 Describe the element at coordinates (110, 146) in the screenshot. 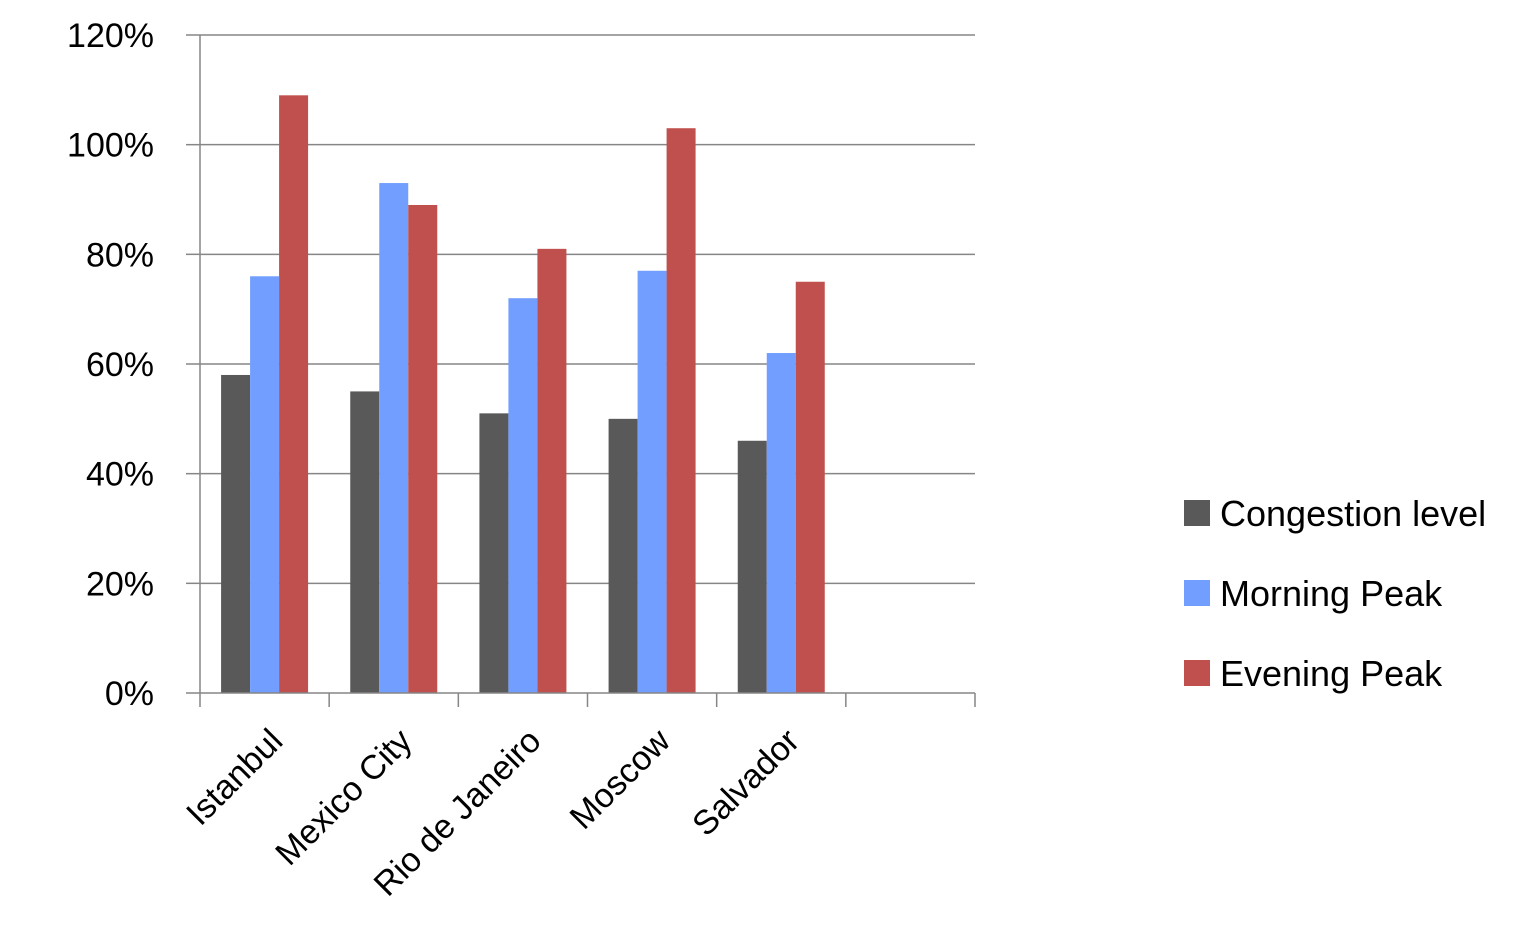

I see `y-tick-label: 100%` at that location.